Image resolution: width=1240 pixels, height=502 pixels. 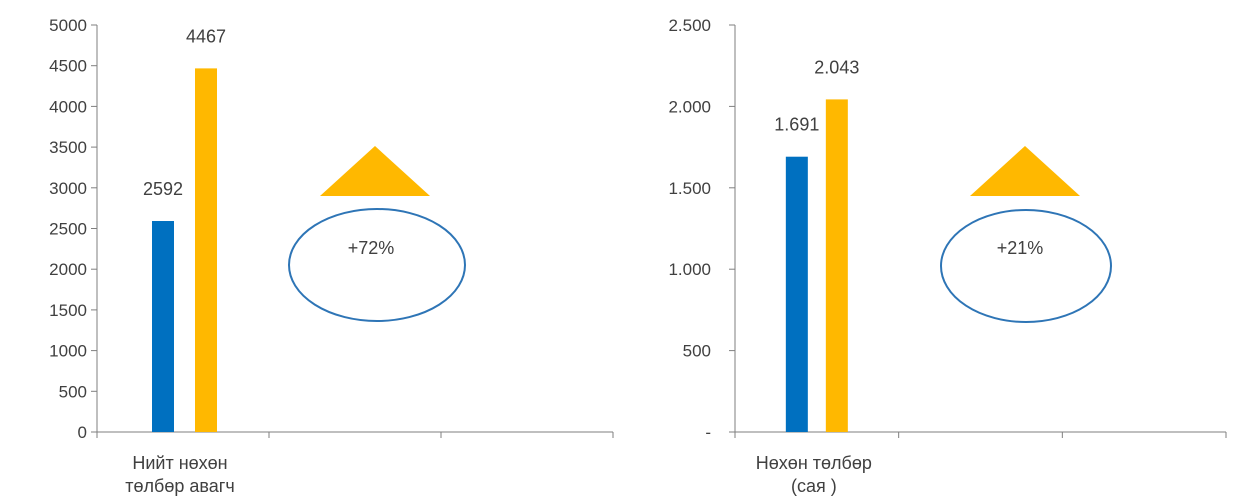 I want to click on y-tick-label: 1500, so click(x=68, y=310).